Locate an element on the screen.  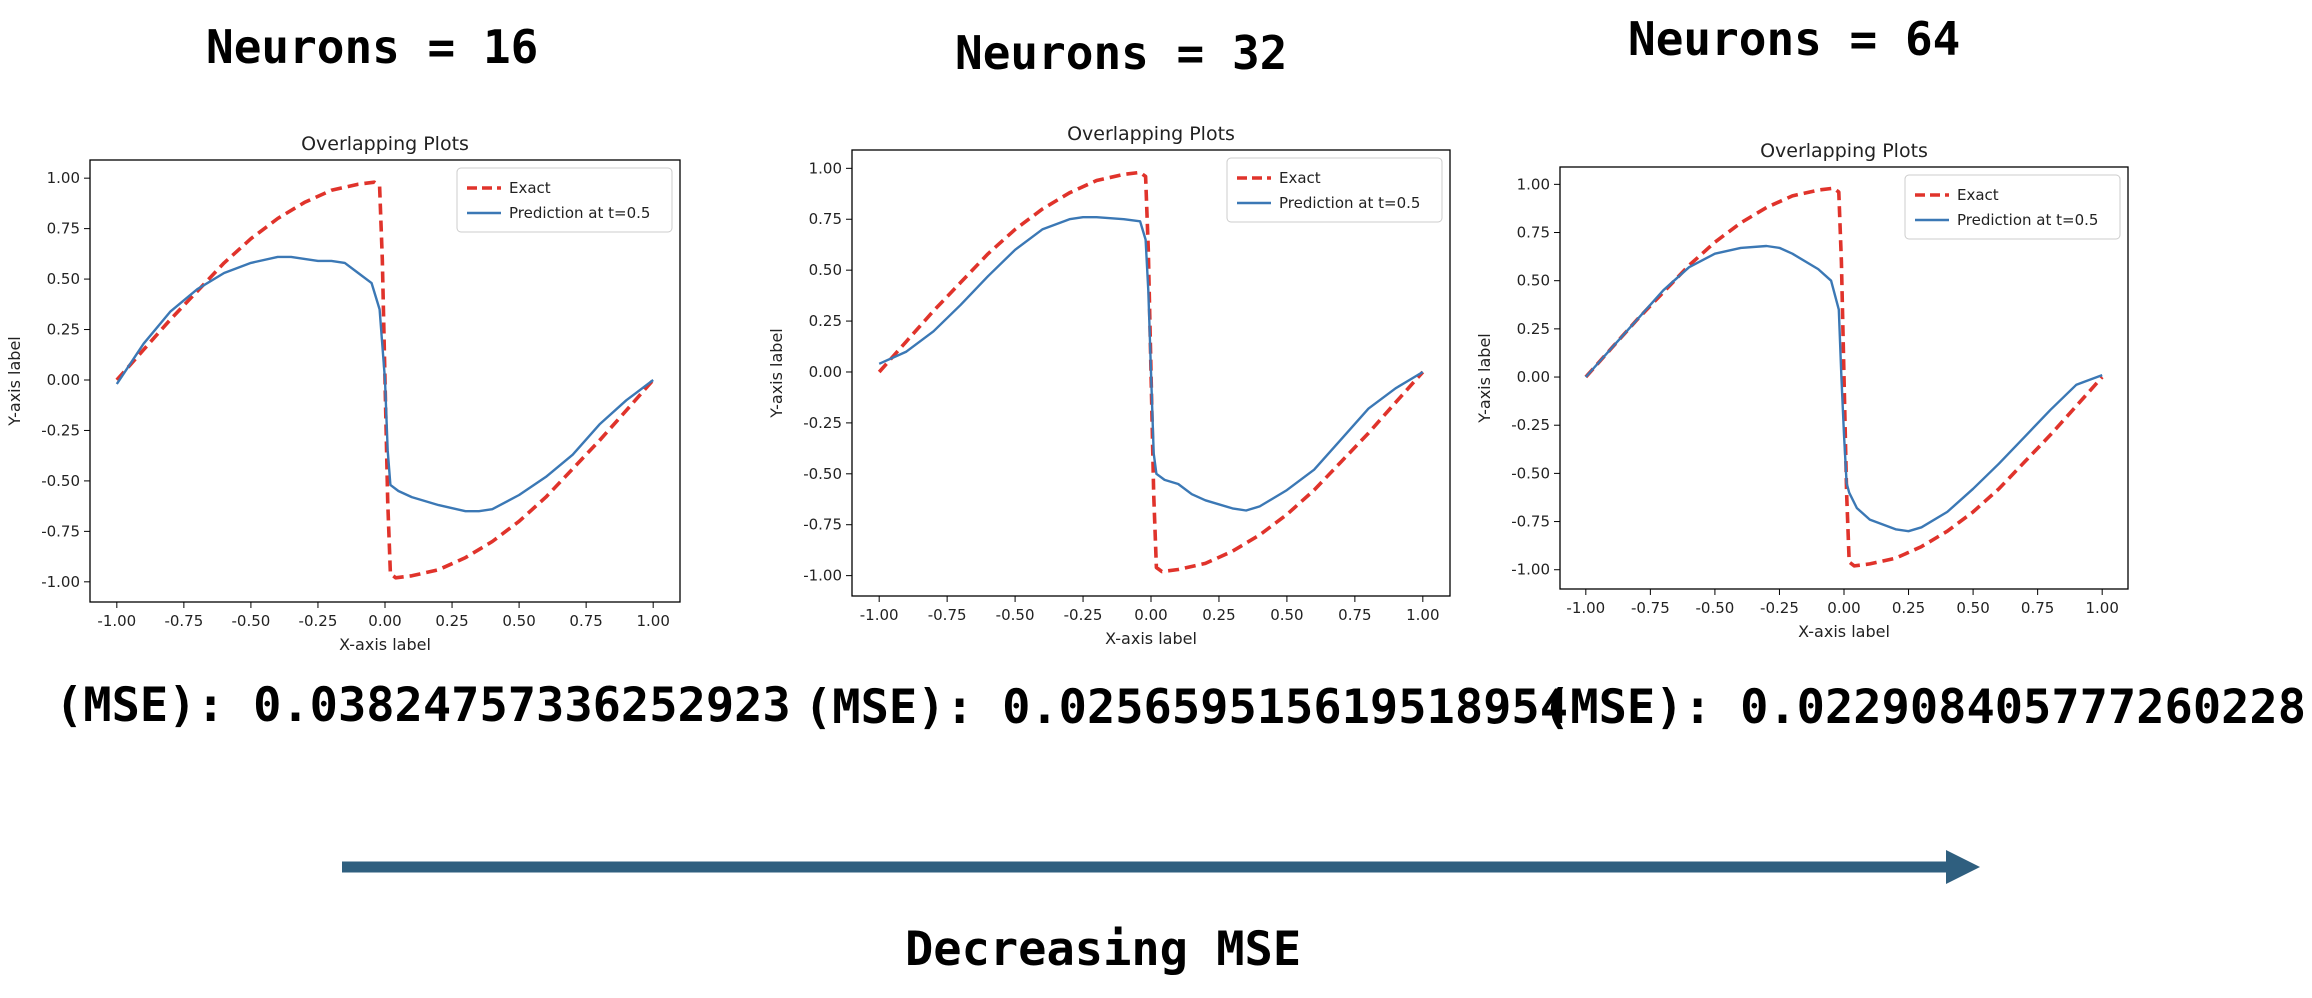
panel-3-heading: Neurons = 64 is located at coordinates (1794, 39).